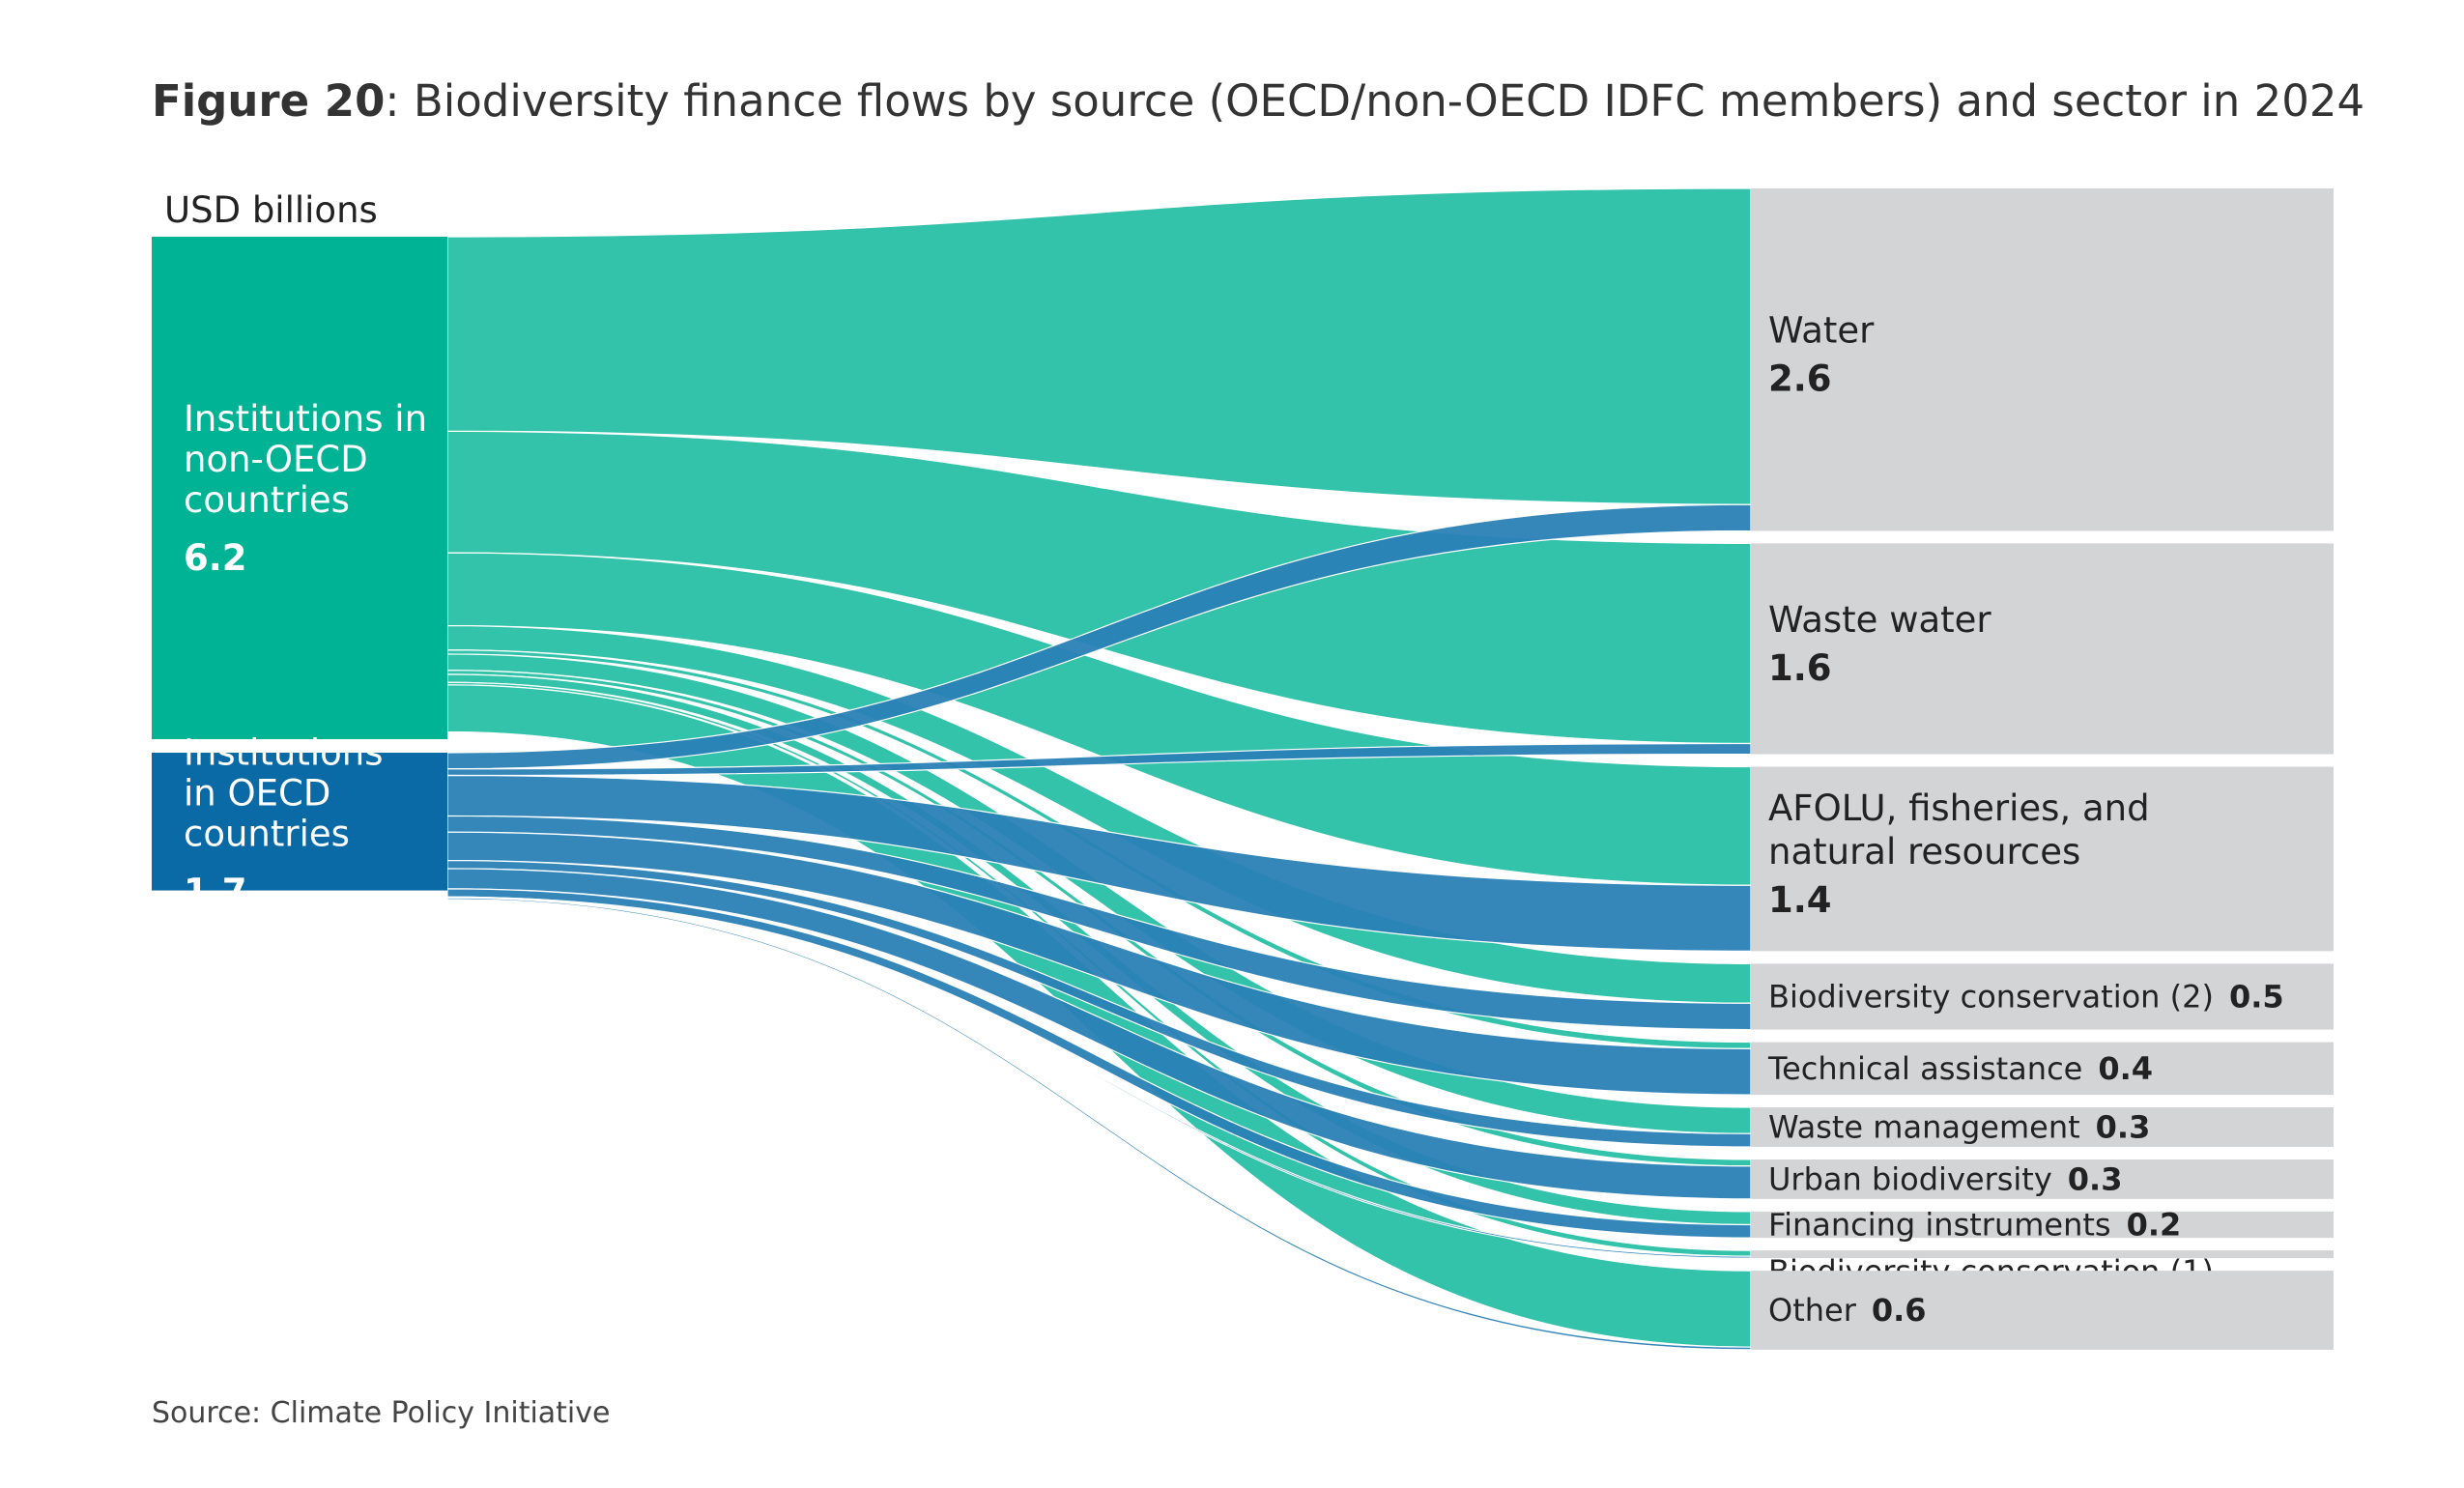  What do you see at coordinates (2154, 1224) in the screenshot?
I see `target-value-fin_instr: 0.2` at bounding box center [2154, 1224].